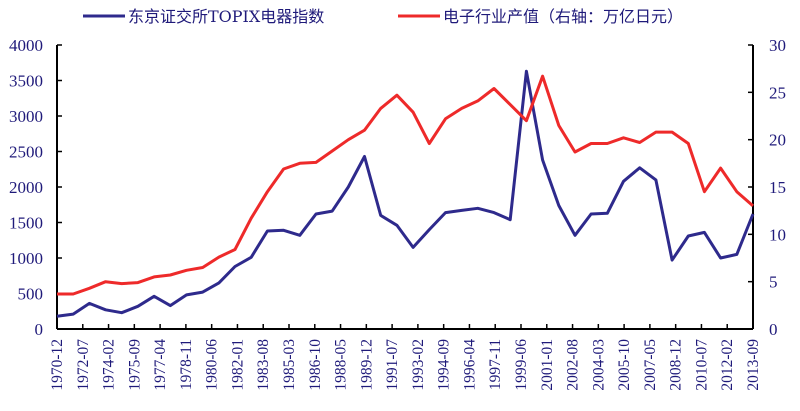 This screenshot has height=411, width=800. I want to click on y-left-tick-label: 1500, so click(26, 223).